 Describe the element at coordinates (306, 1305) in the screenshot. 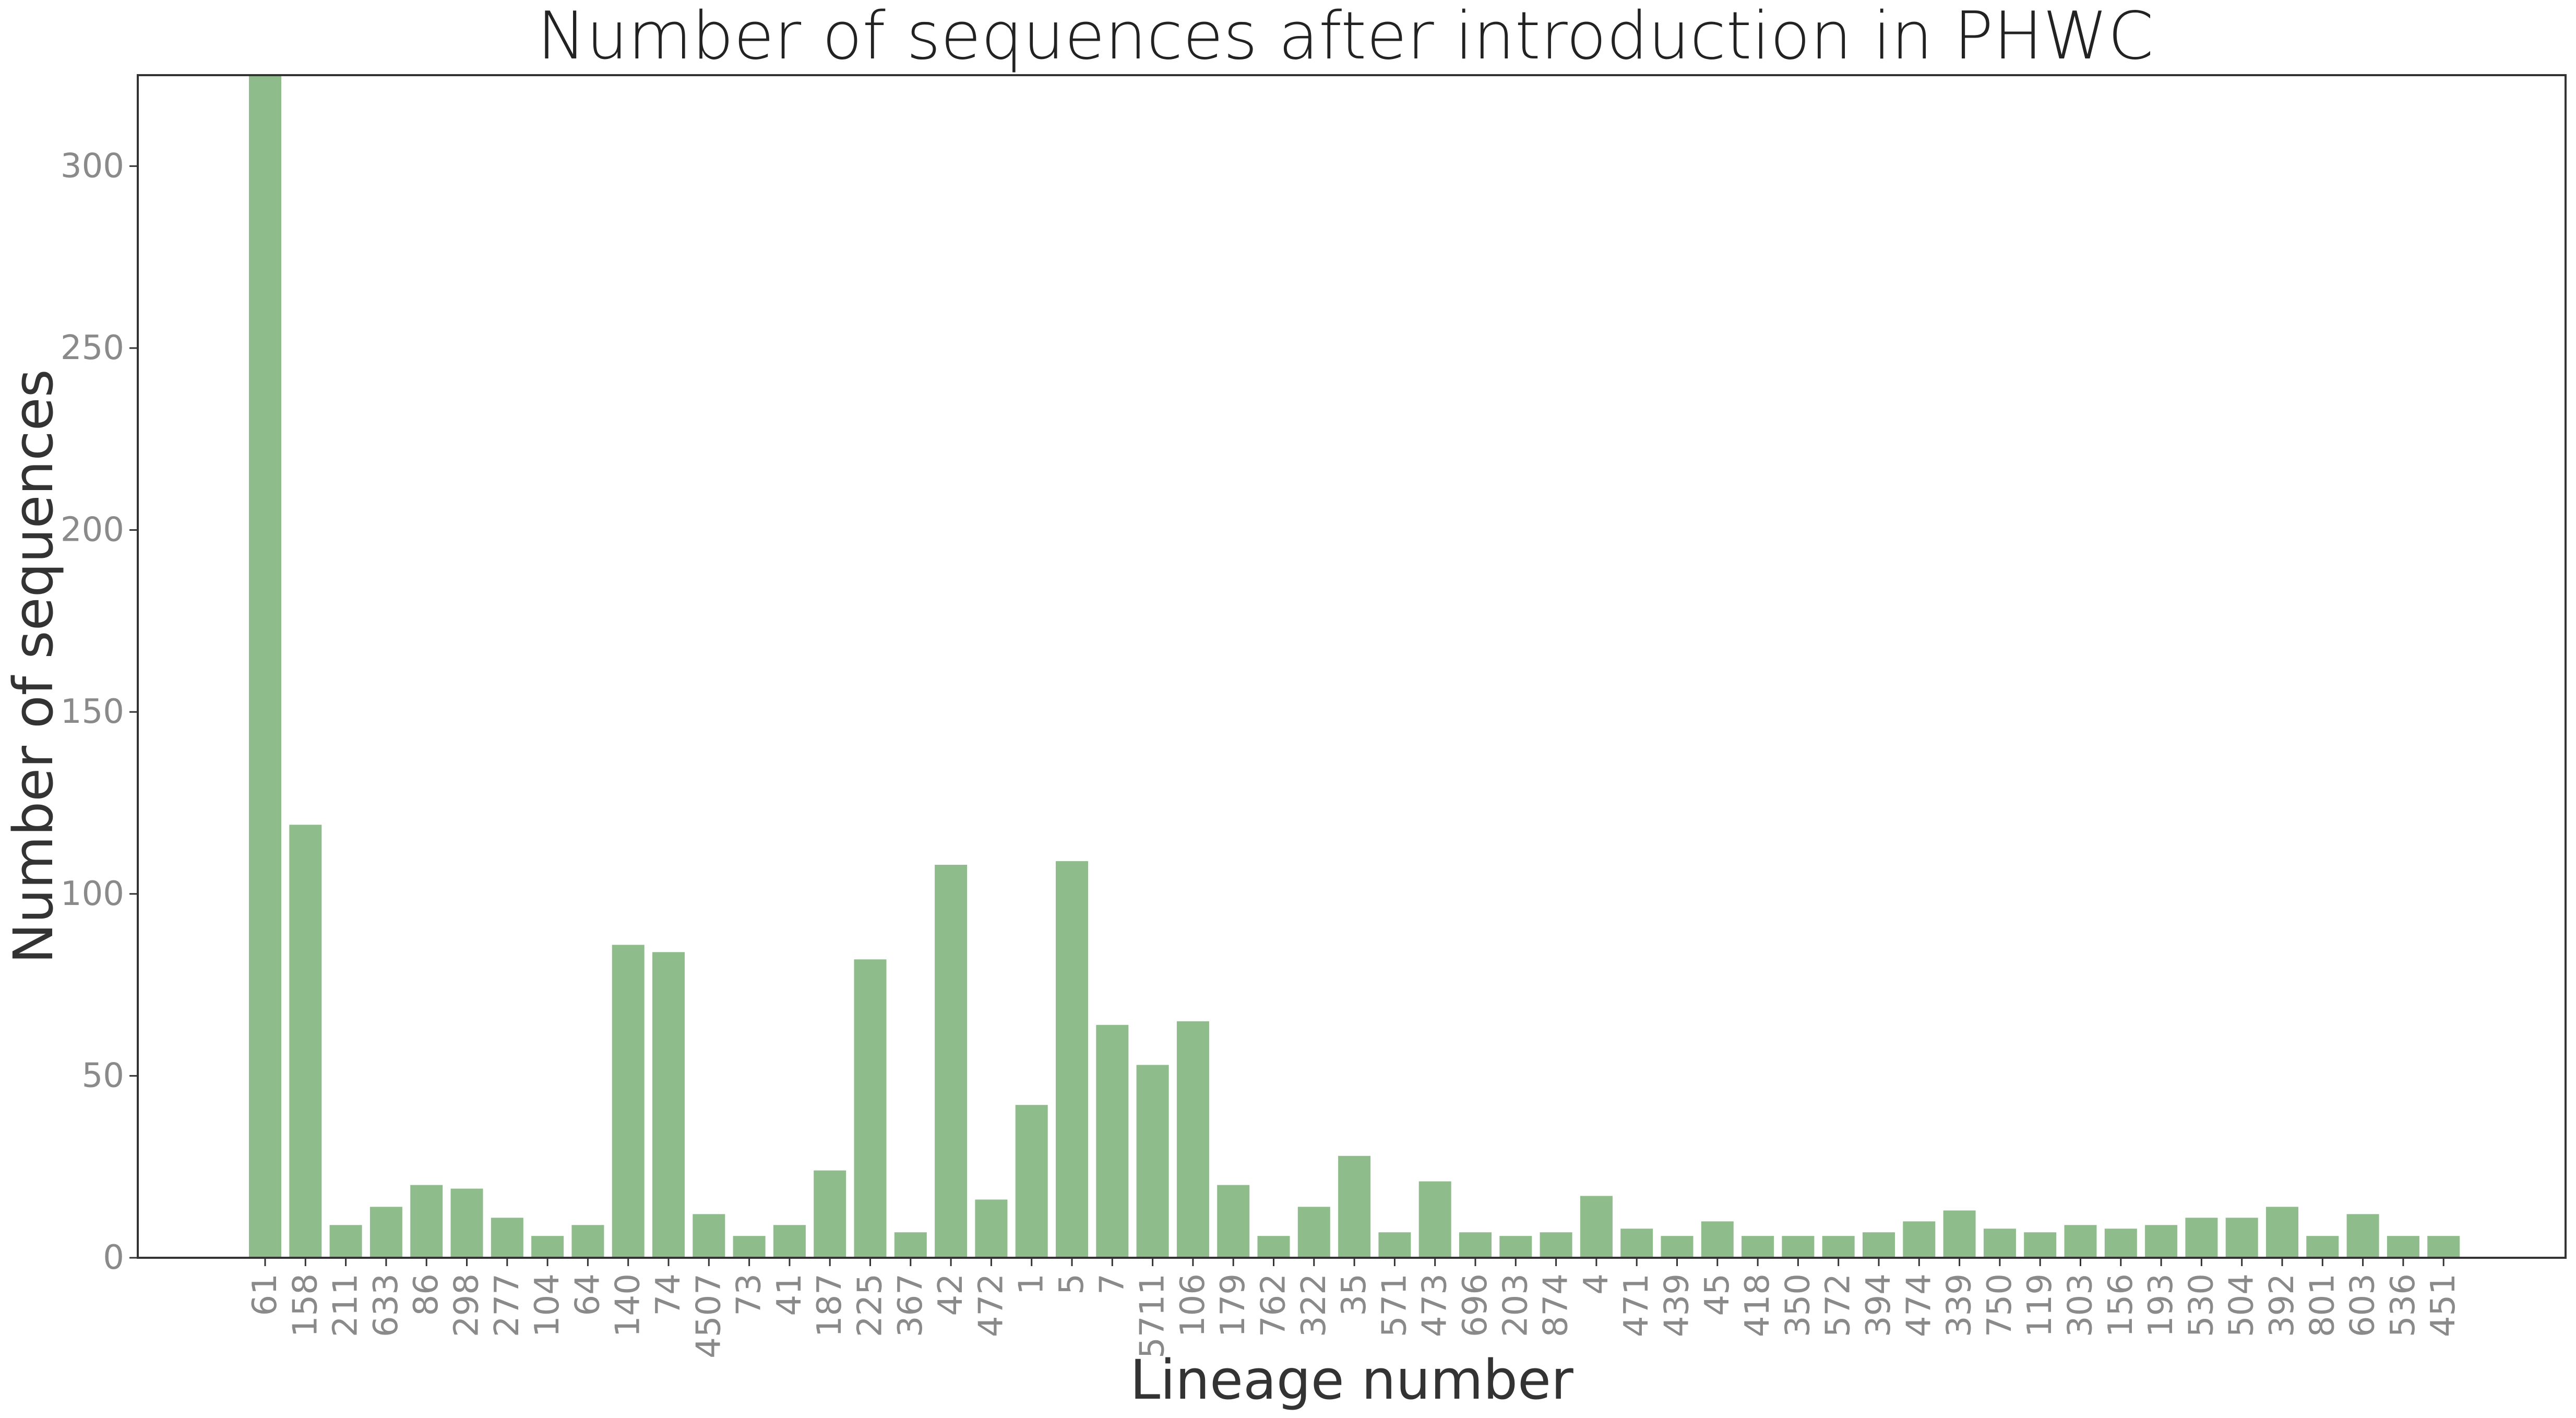

I see `x-tick-label: 158` at that location.